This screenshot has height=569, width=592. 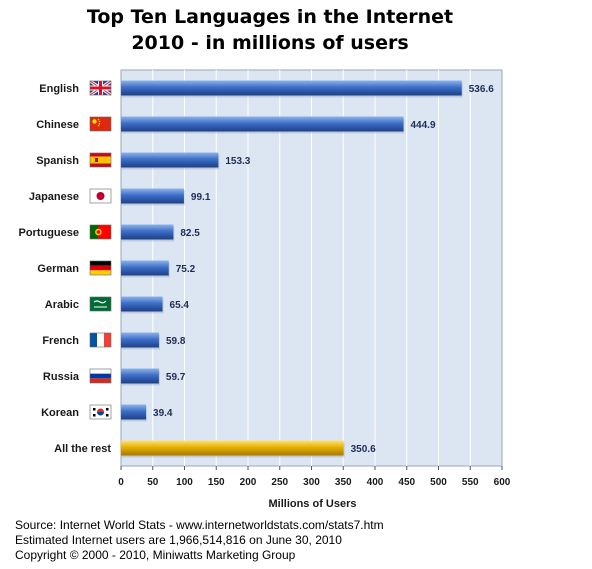 I want to click on bar-russia, so click(x=140, y=376).